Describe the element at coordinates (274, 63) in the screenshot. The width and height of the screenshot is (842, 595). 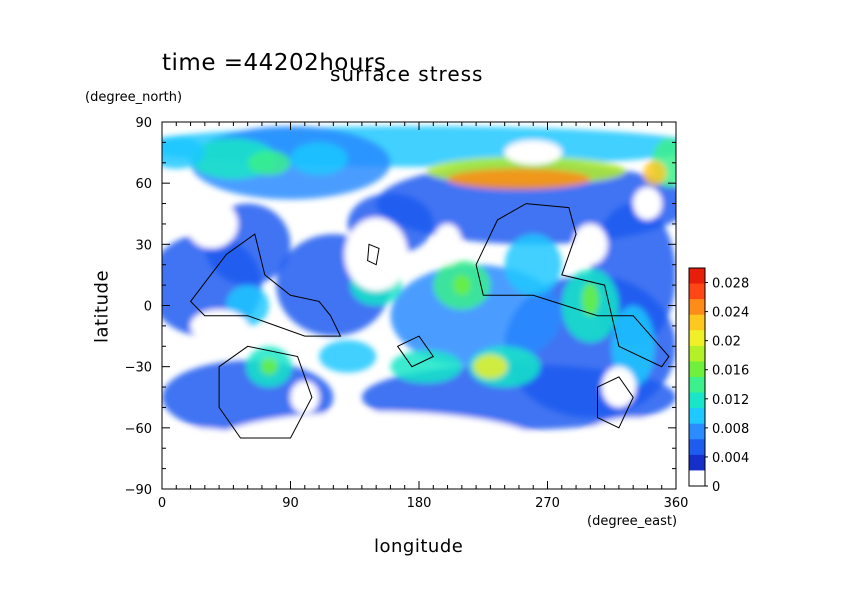
I see `time-label: time =44202hours` at that location.